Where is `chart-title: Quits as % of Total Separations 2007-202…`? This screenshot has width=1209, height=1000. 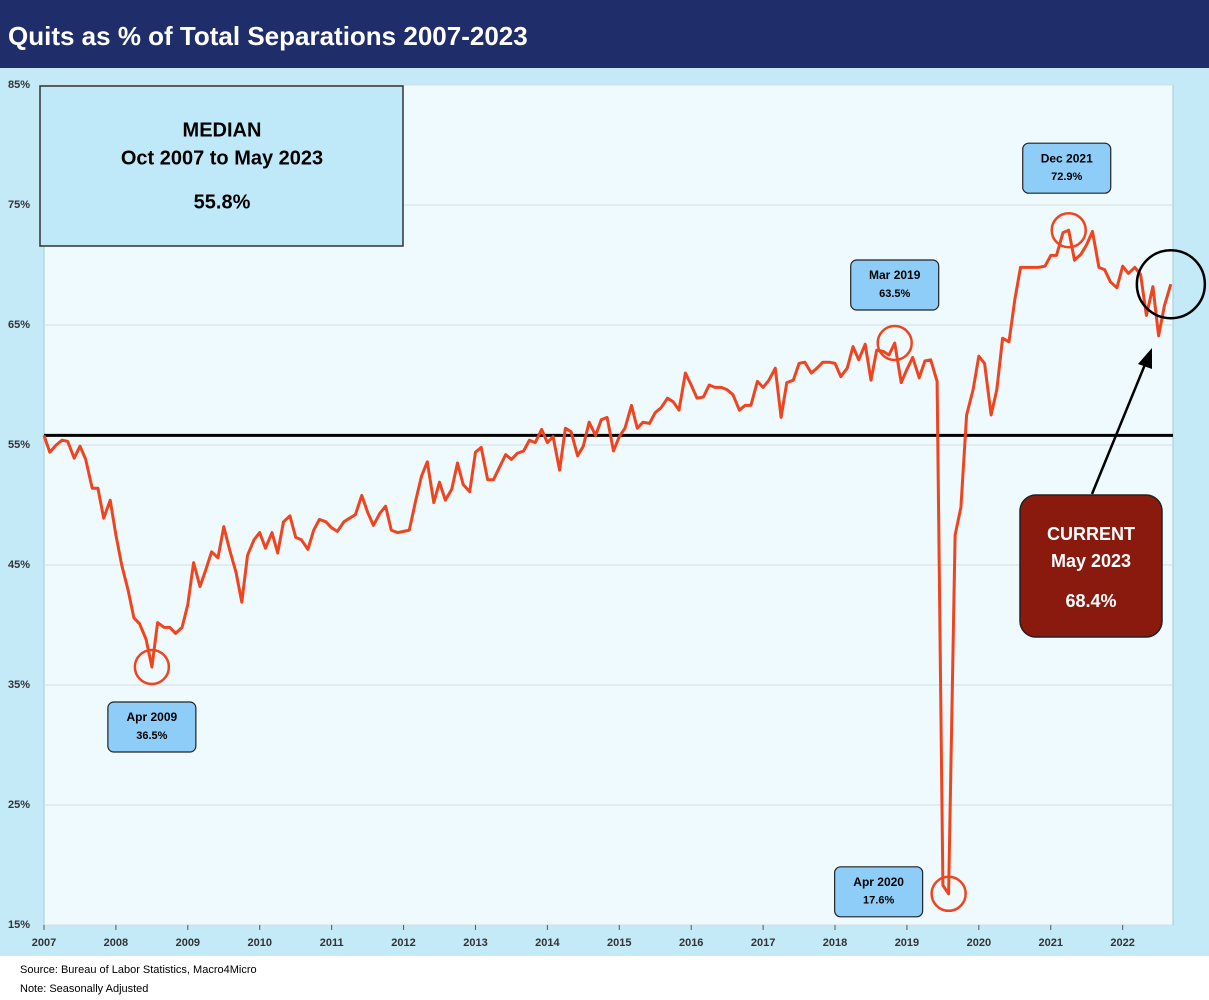 chart-title: Quits as % of Total Separations 2007-202… is located at coordinates (268, 36).